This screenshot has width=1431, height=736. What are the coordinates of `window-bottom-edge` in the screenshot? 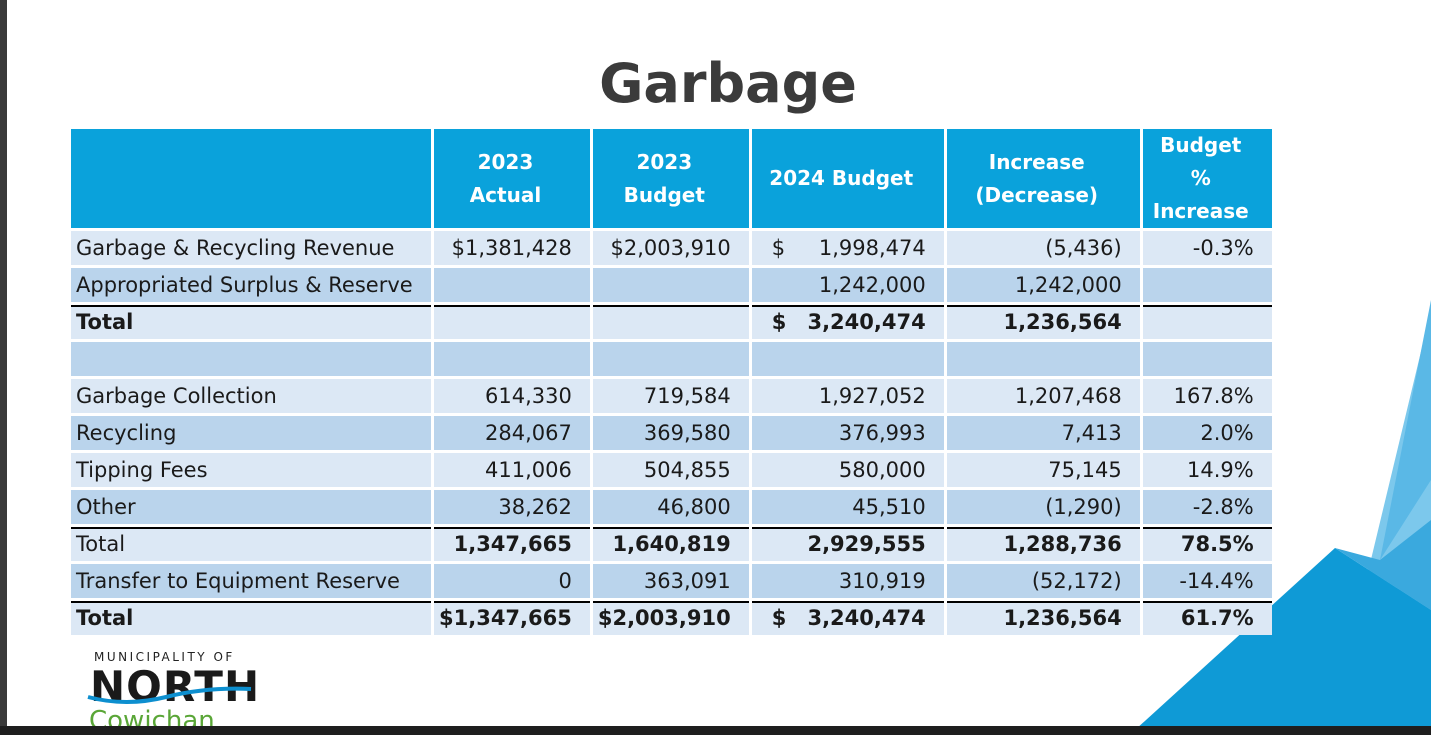 It's located at (715, 730).